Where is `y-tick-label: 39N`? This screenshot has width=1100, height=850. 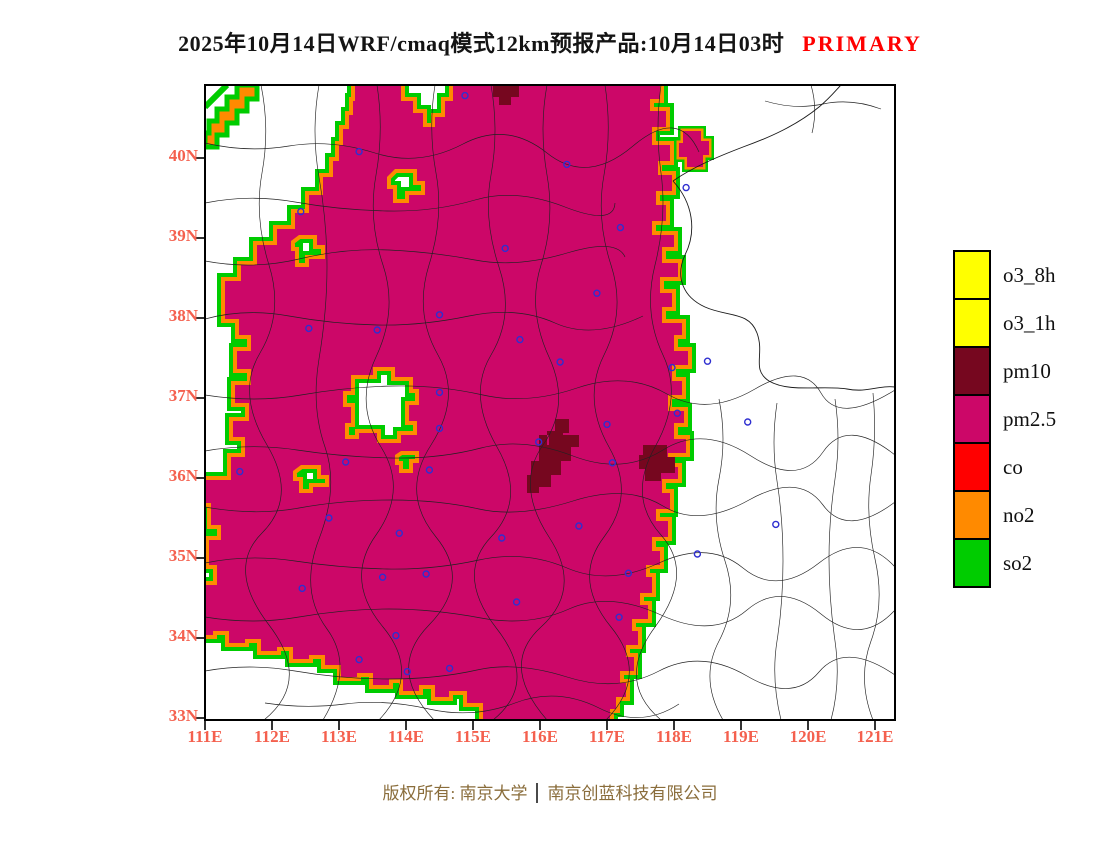
y-tick-label: 39N is located at coordinates (183, 235).